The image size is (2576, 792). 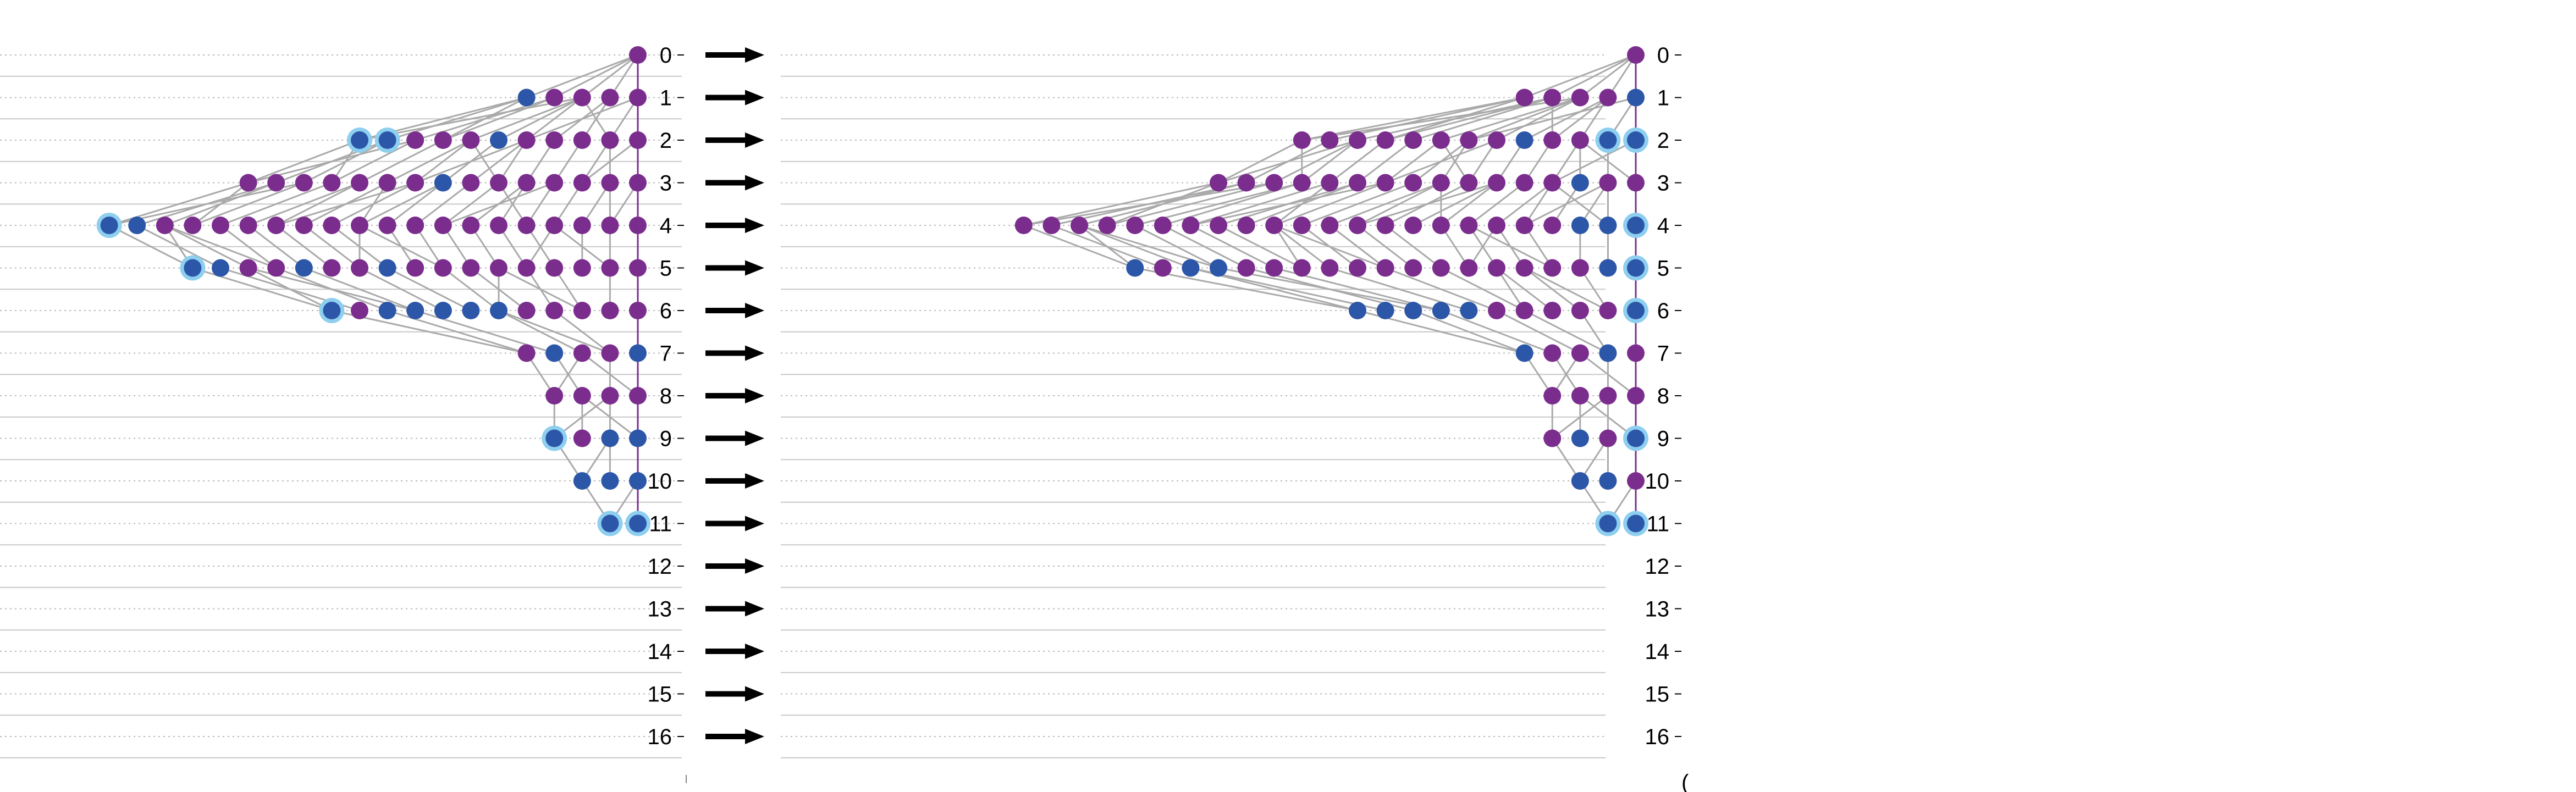 I want to click on level-label: 16, so click(x=660, y=737).